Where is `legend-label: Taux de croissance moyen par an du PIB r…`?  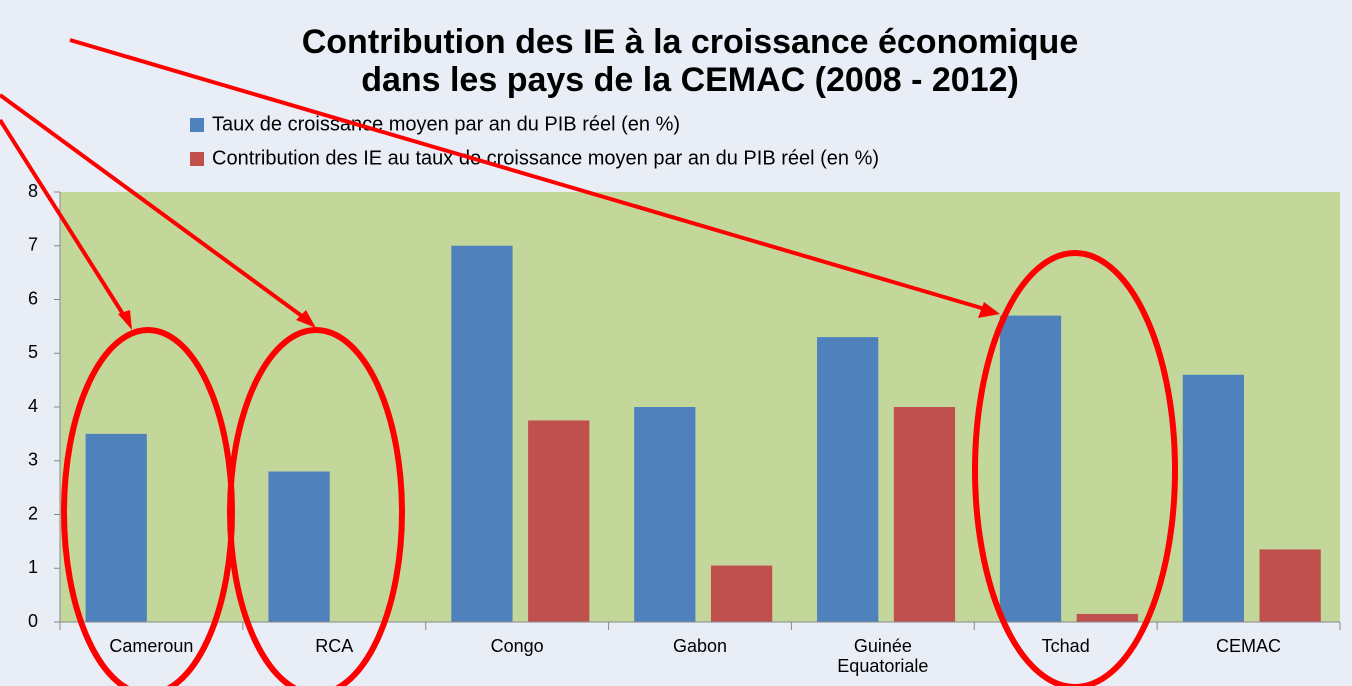
legend-label: Taux de croissance moyen par an du PIB r… is located at coordinates (446, 124).